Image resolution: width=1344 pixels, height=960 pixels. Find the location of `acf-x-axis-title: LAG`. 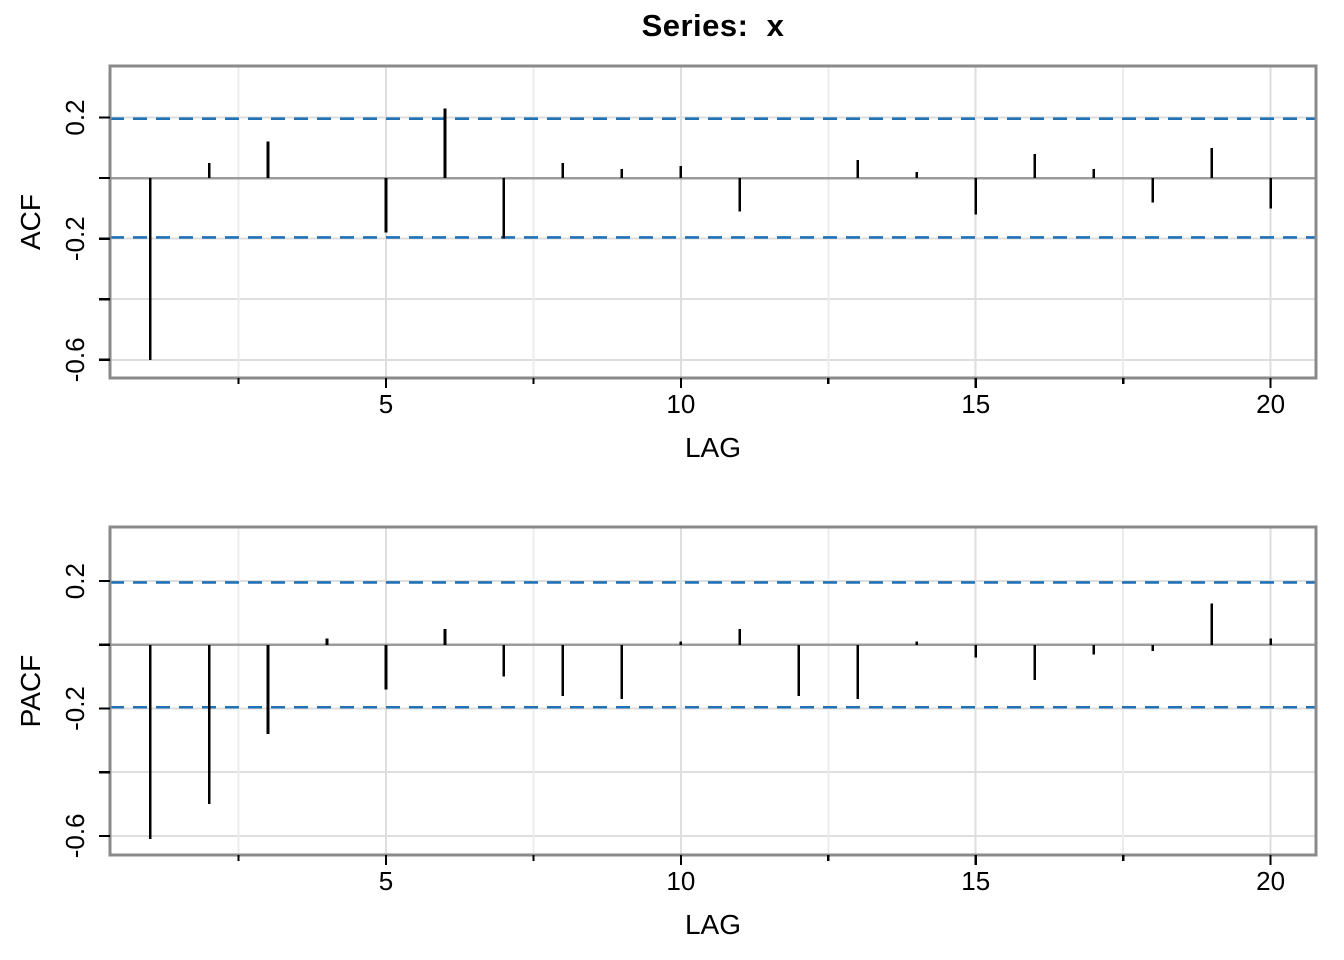

acf-x-axis-title: LAG is located at coordinates (713, 447).